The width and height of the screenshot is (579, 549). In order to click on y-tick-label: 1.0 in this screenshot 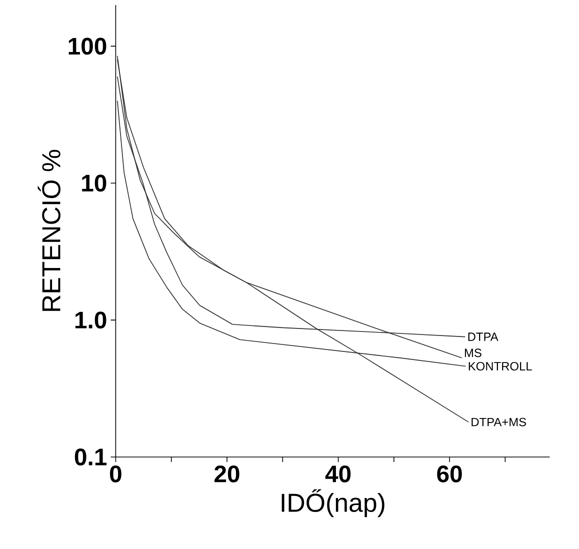, I will do `click(90, 320)`.